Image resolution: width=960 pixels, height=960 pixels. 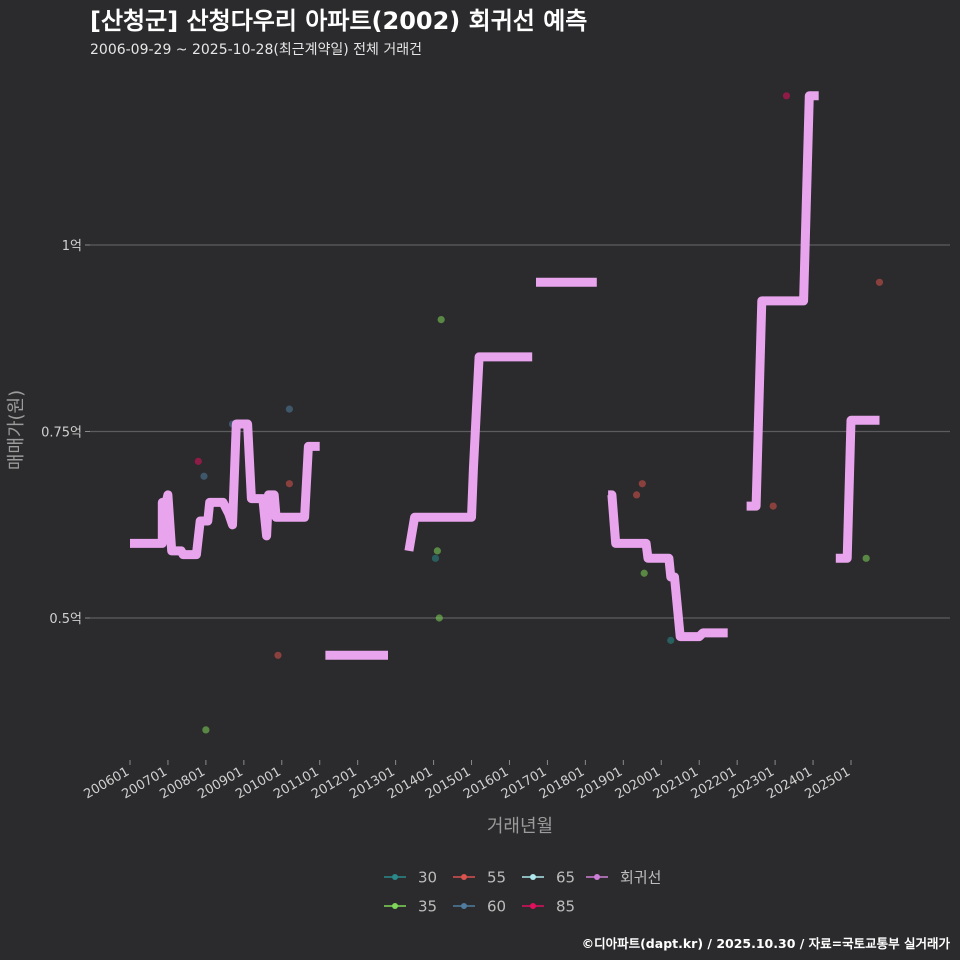 I want to click on legend-item-60: 60, so click(x=479, y=907).